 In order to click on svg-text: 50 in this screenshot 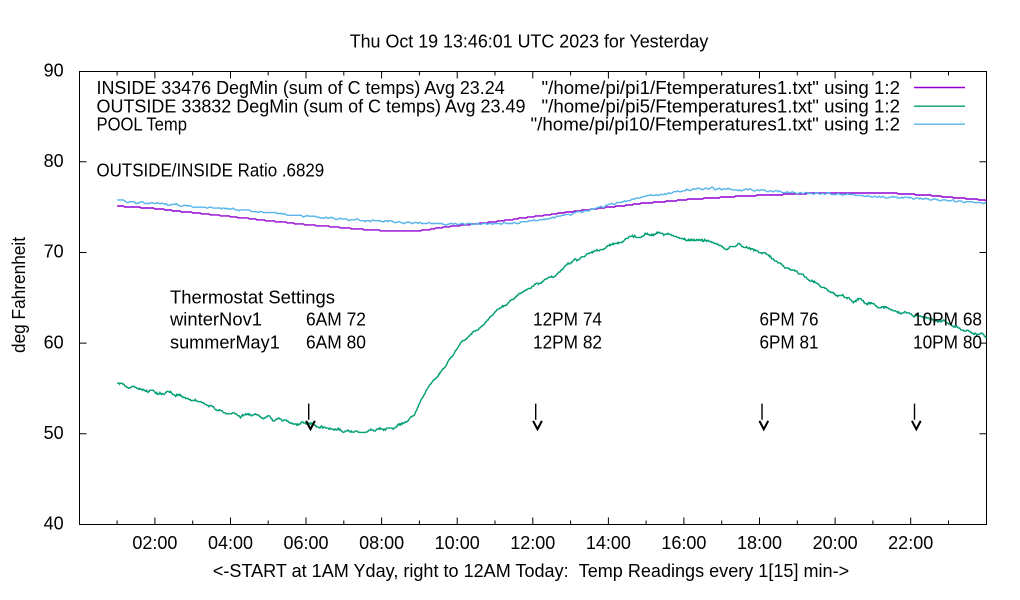, I will do `click(54, 433)`.